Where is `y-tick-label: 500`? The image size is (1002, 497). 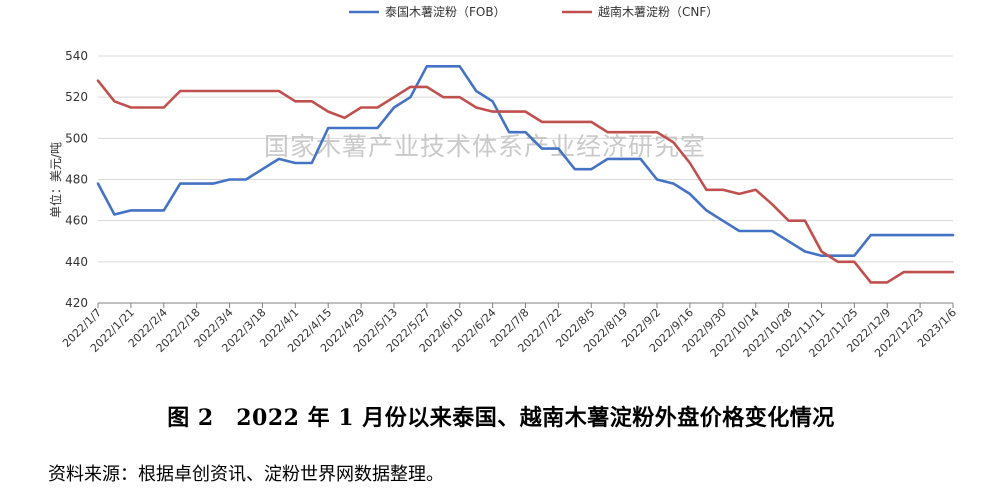
y-tick-label: 500 is located at coordinates (76, 138).